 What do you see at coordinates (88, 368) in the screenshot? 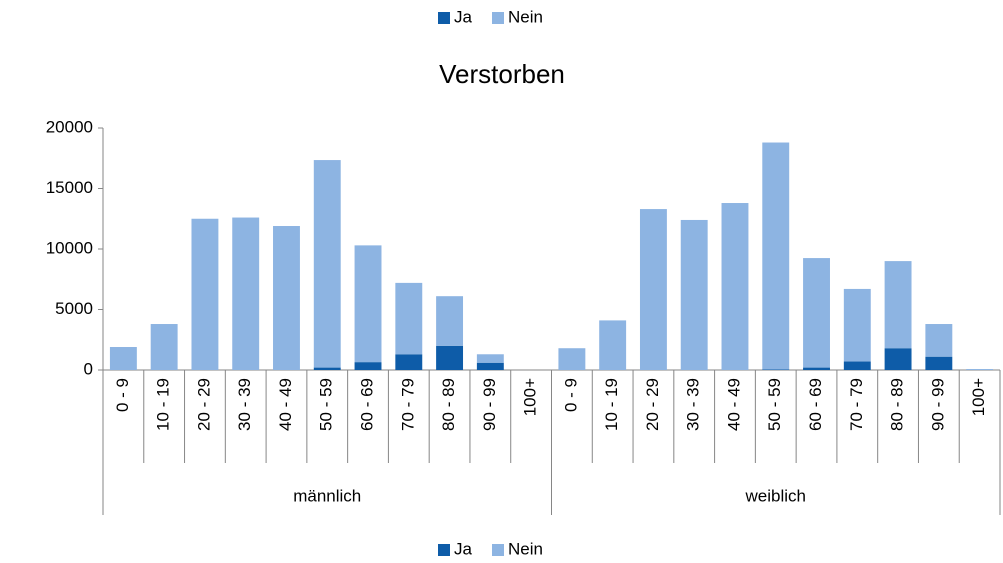
I see `y-tick-label: 0` at bounding box center [88, 368].